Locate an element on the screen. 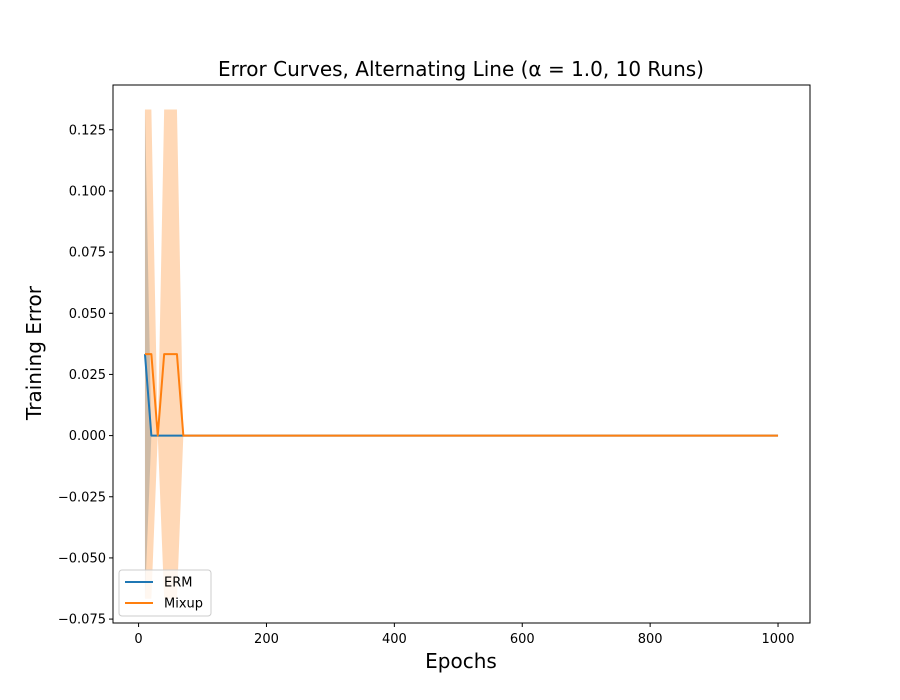 This screenshot has width=900, height=700. y-tick-label: −0.025 is located at coordinates (82, 497).